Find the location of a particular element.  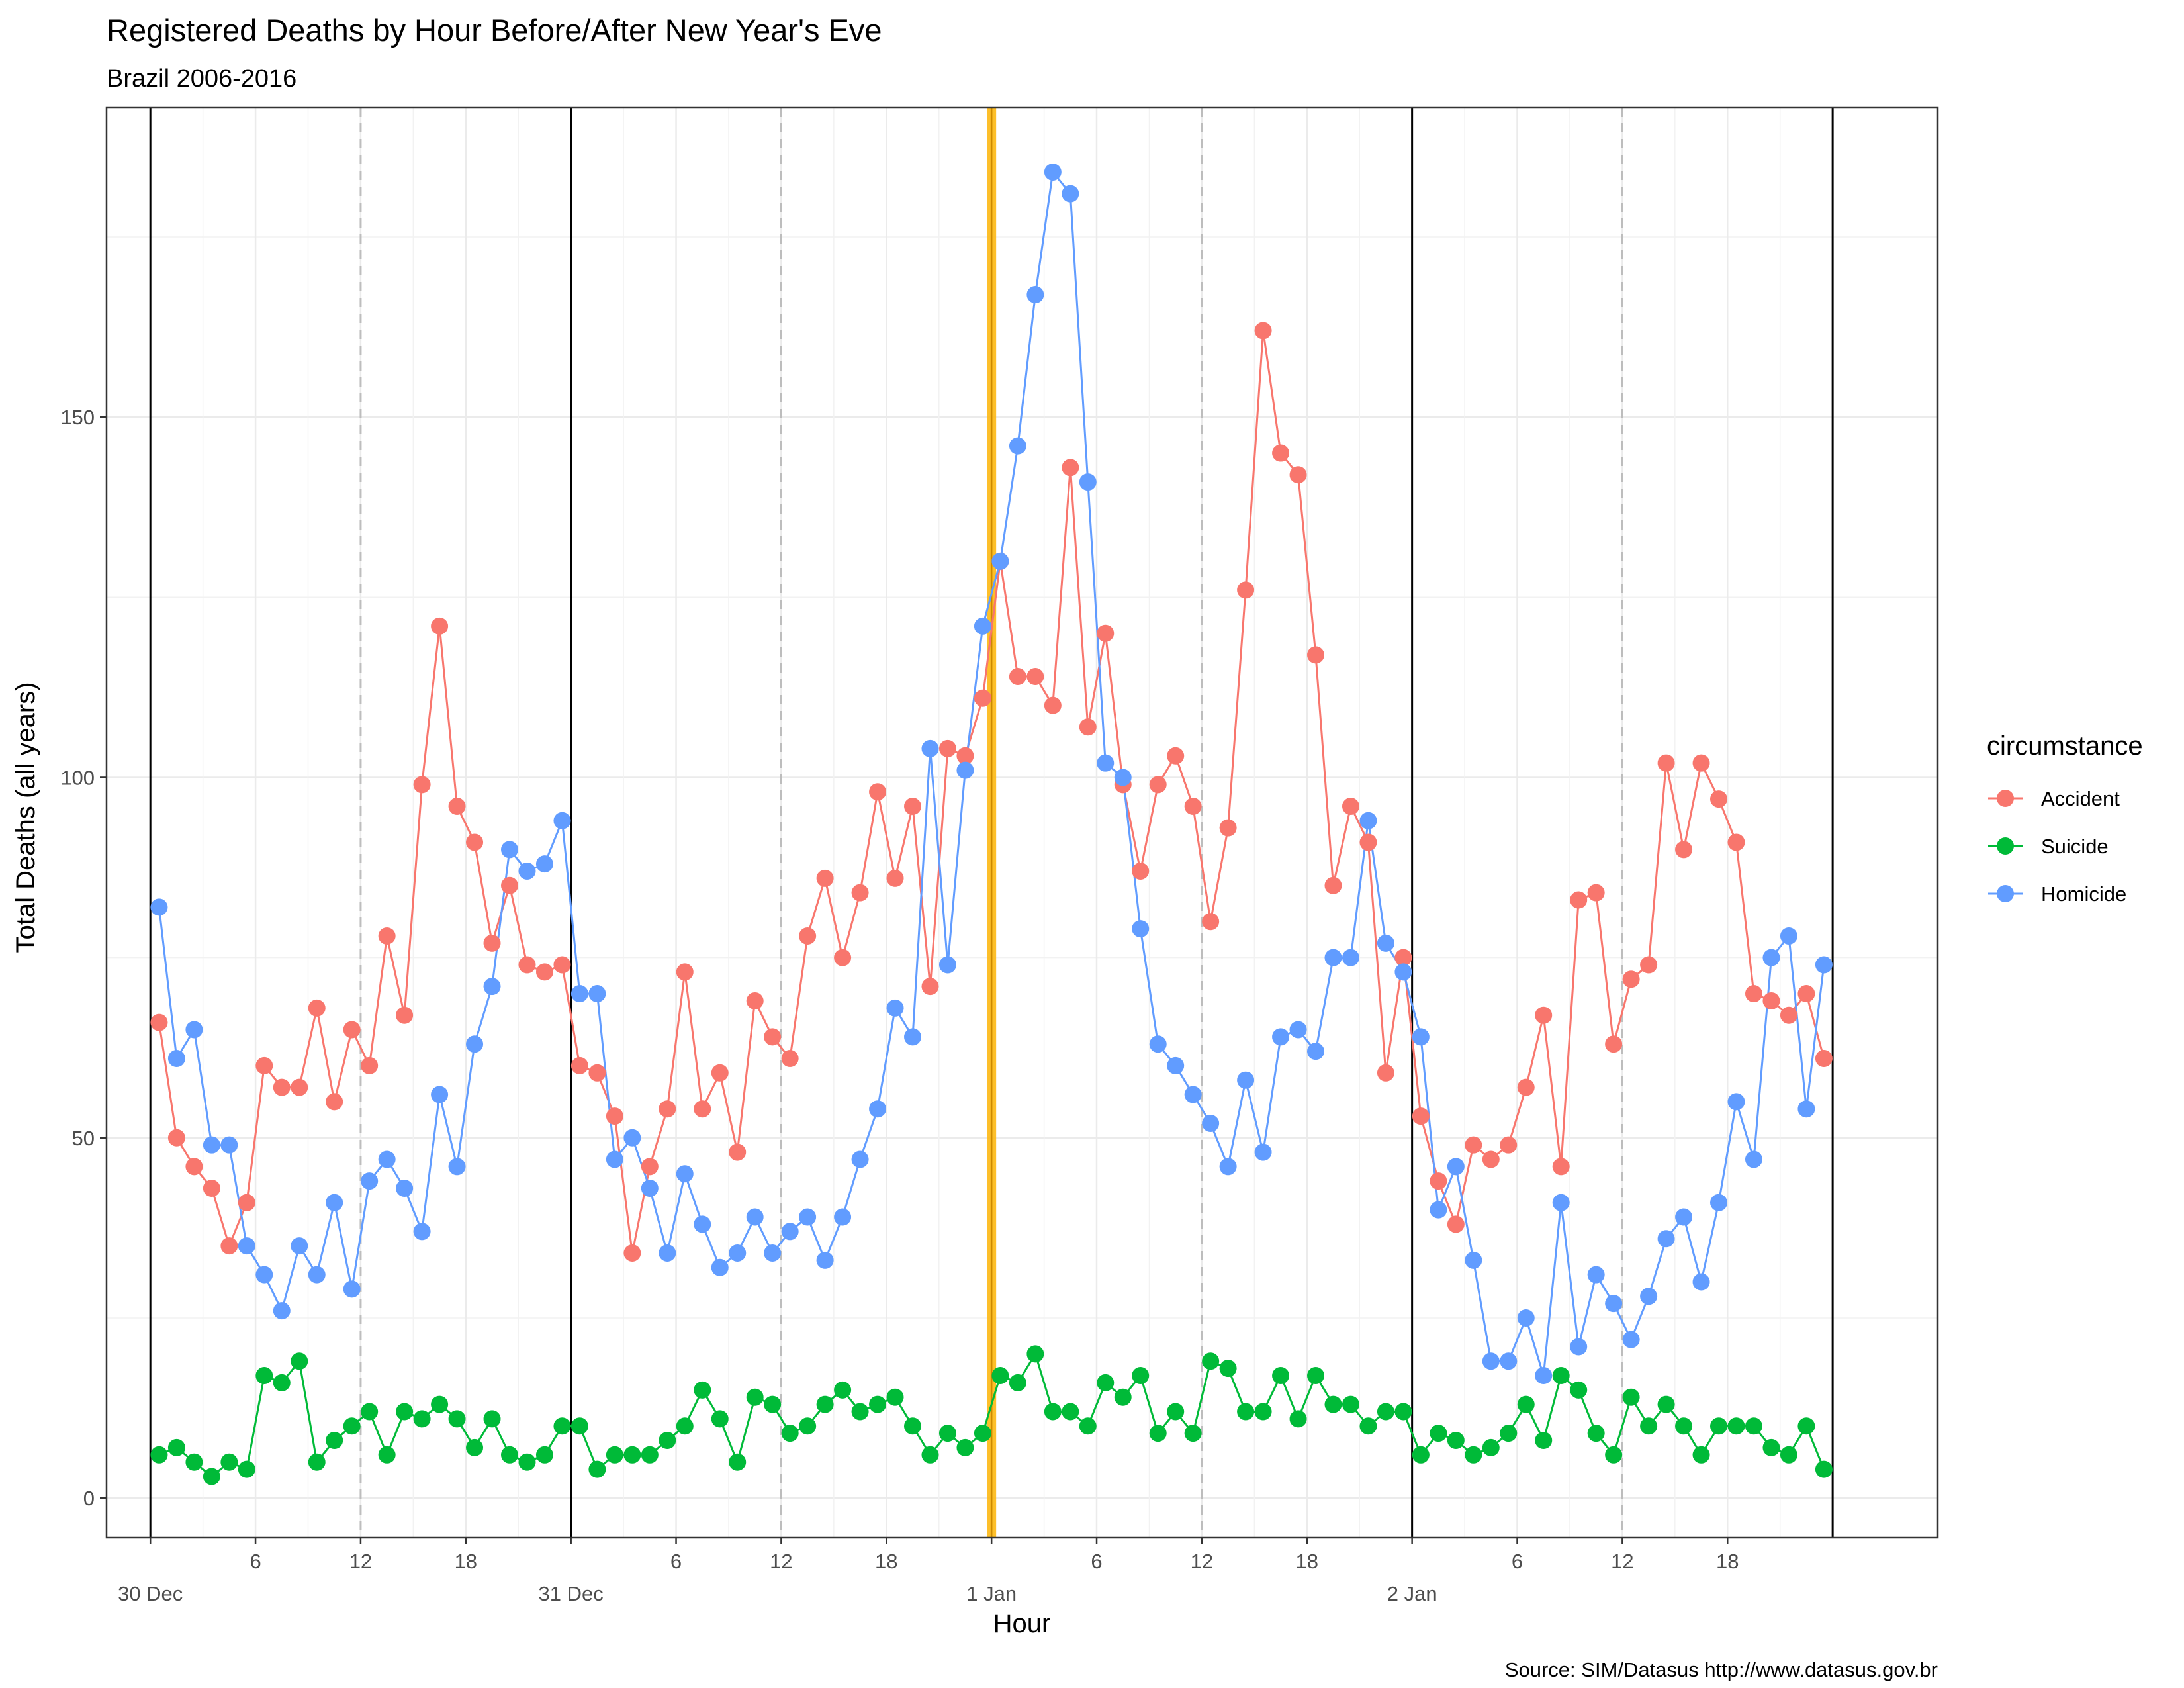

x-day-label: 2 Jan is located at coordinates (1412, 1593).